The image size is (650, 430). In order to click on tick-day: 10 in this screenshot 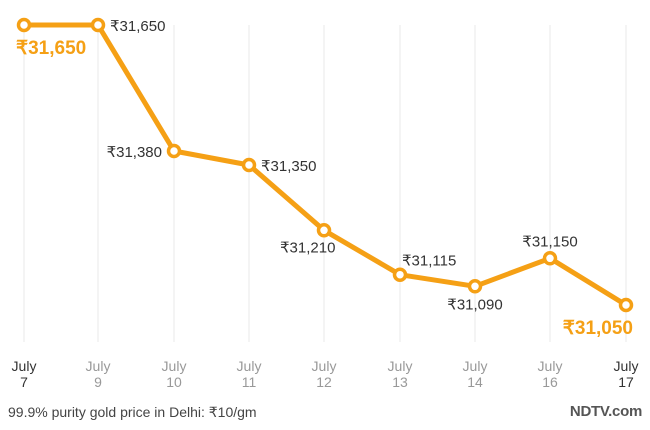, I will do `click(174, 382)`.